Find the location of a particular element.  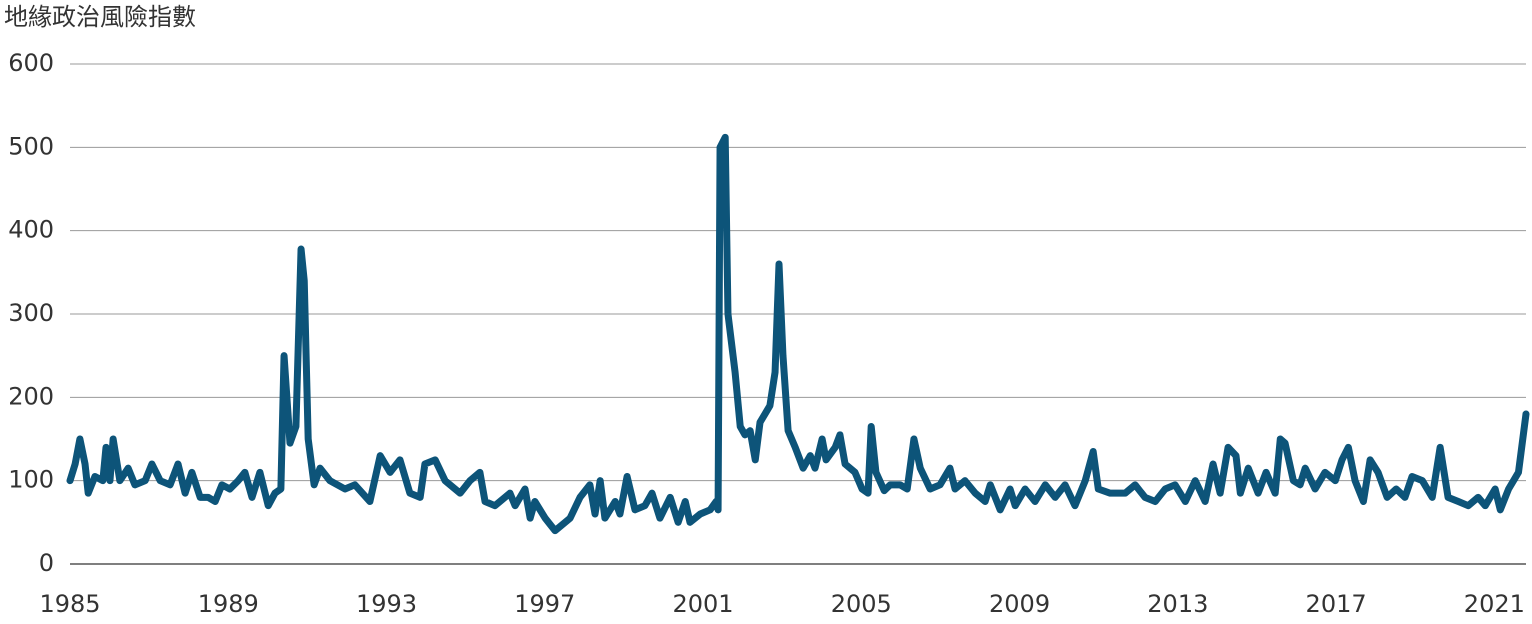

chart-title: 地緣政治風險指數 is located at coordinates (100, 17).